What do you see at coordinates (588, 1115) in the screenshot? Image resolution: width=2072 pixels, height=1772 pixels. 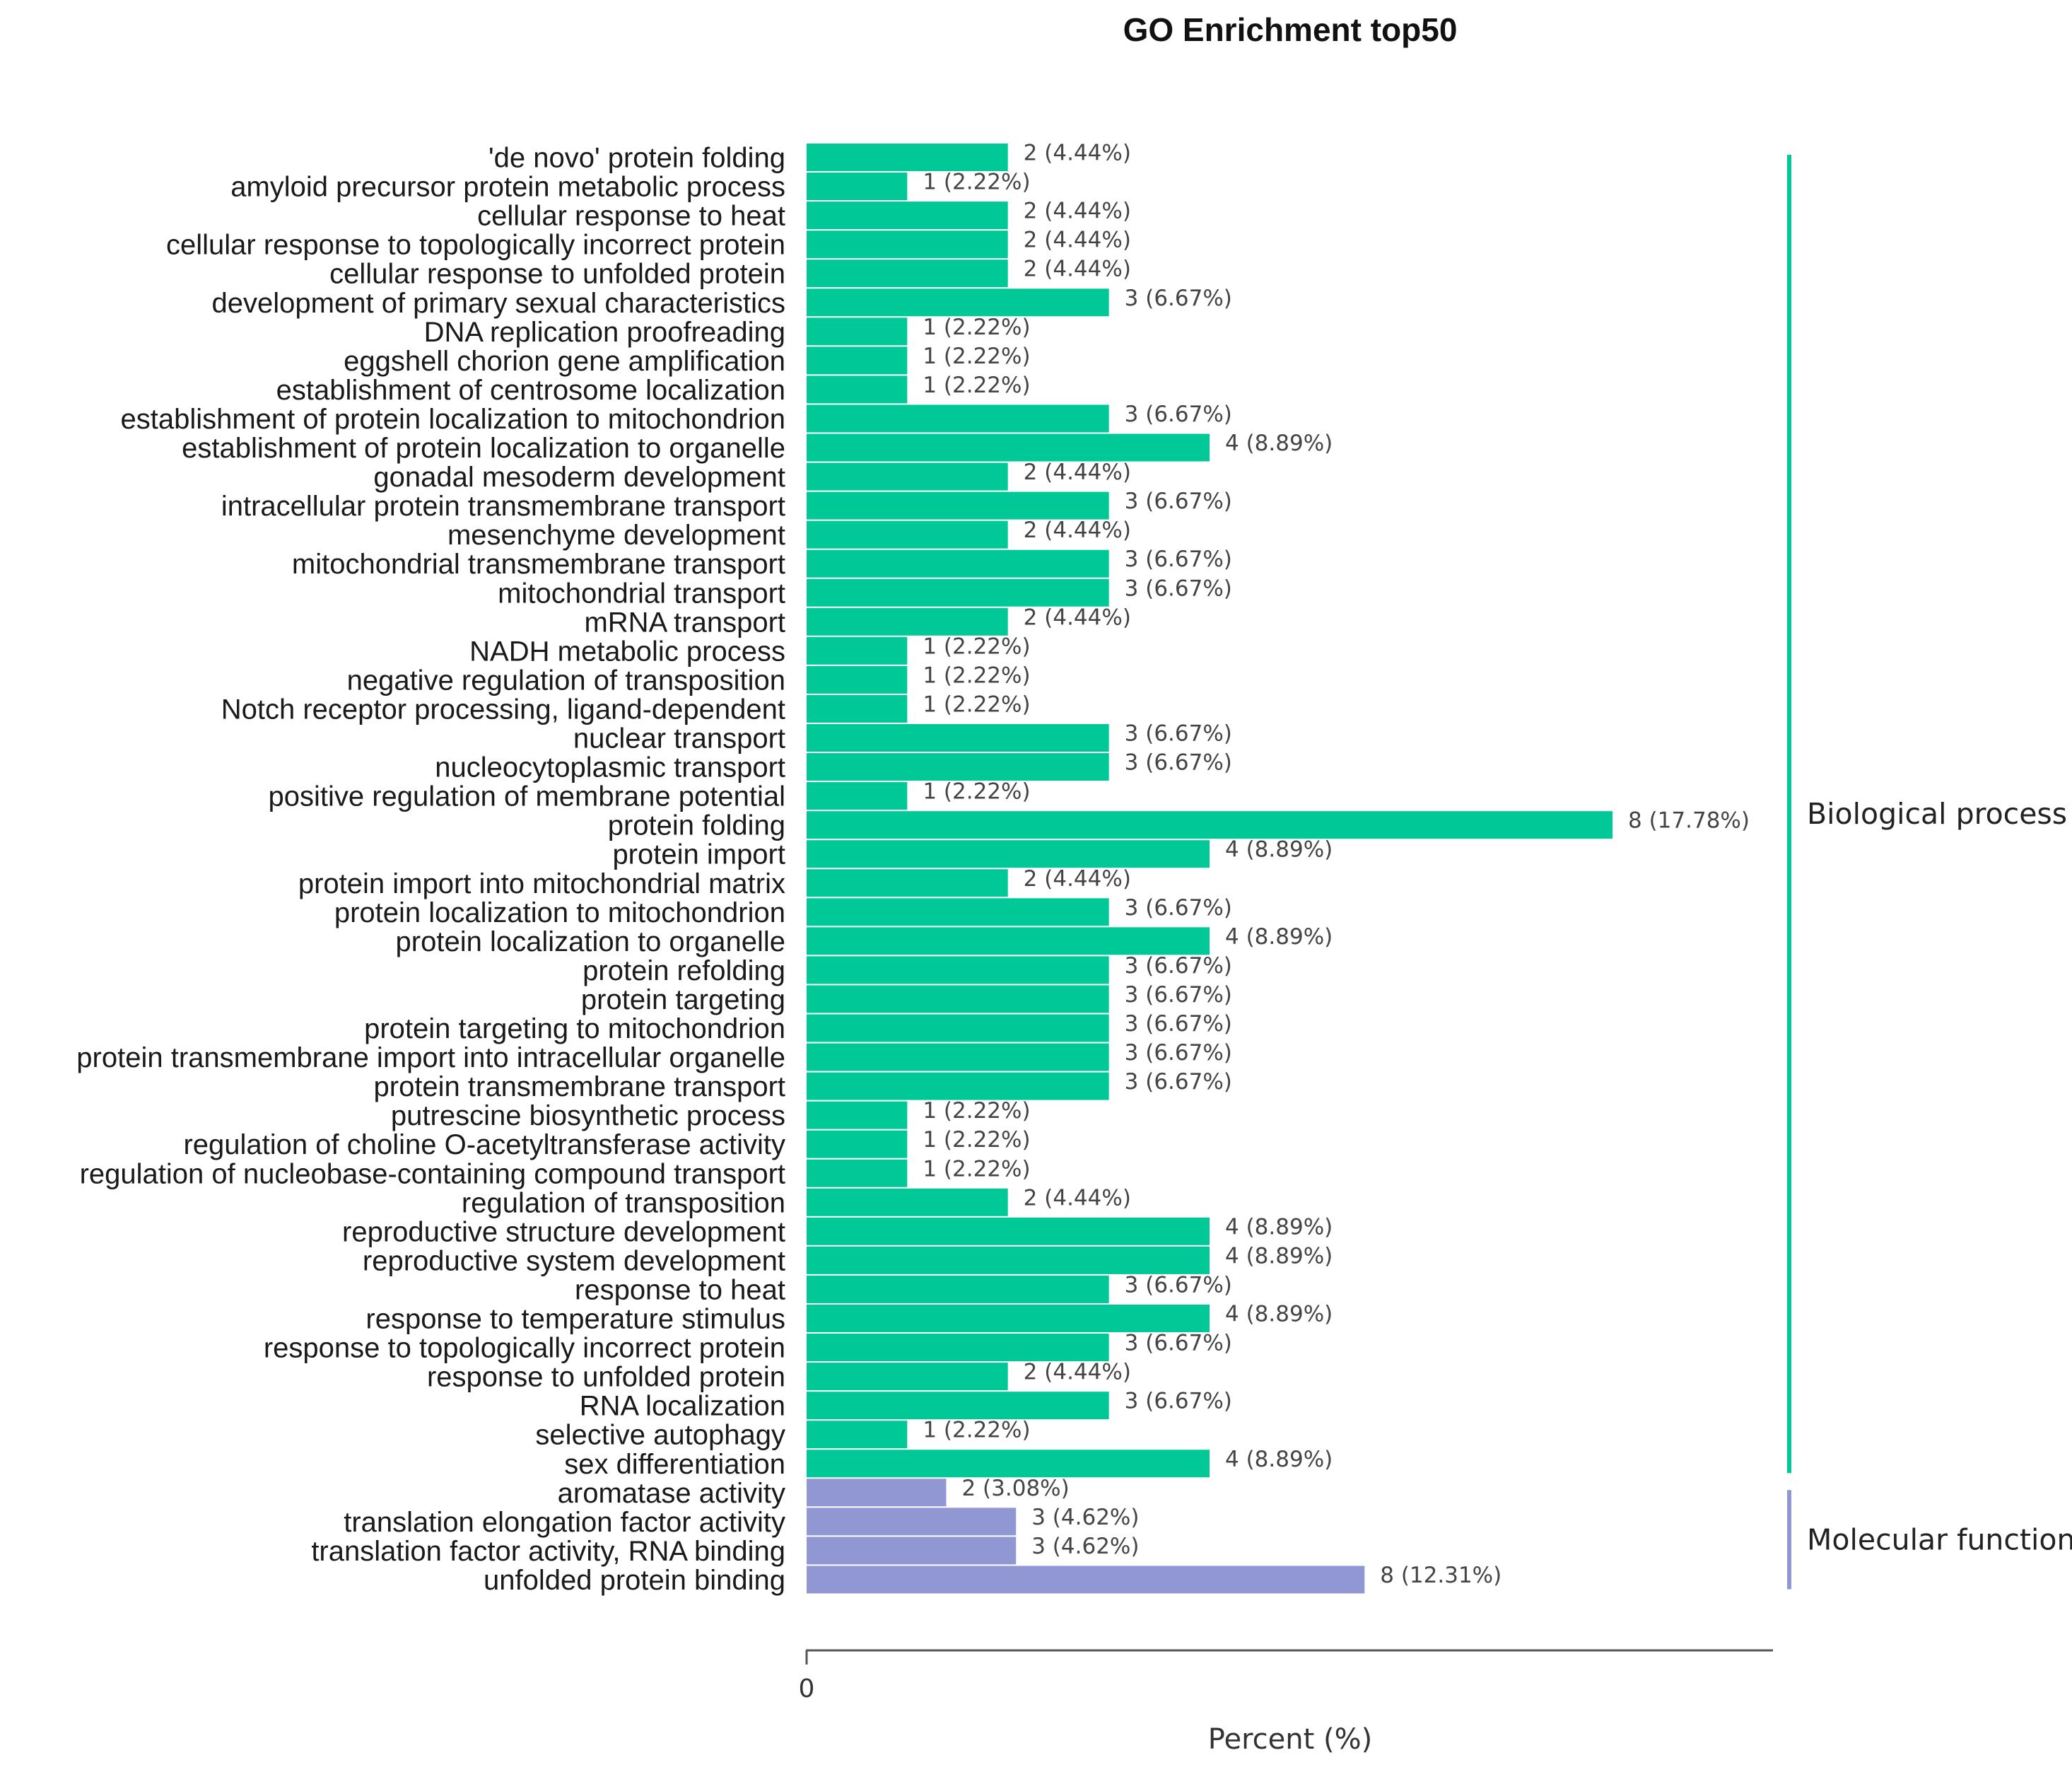 I see `term-label: putrescine biosynthetic process` at bounding box center [588, 1115].